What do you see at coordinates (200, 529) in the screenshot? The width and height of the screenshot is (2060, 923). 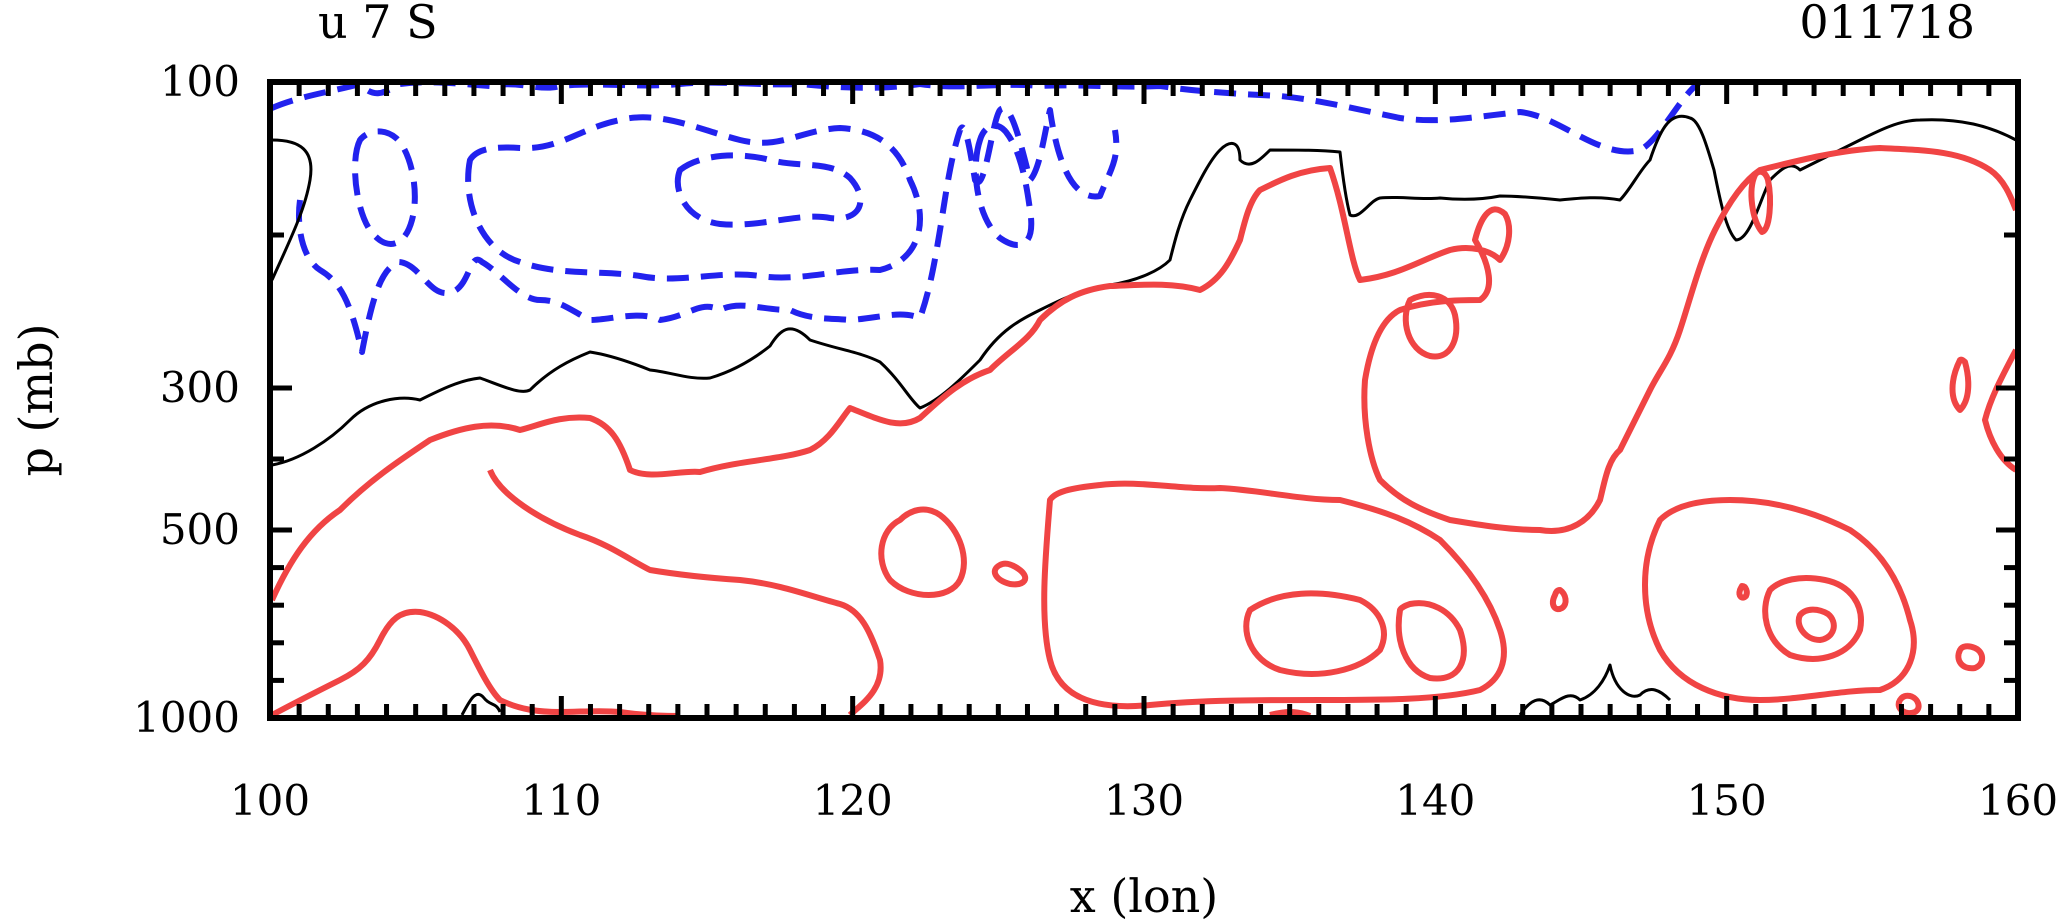 I see `y-tick-label: 500` at bounding box center [200, 529].